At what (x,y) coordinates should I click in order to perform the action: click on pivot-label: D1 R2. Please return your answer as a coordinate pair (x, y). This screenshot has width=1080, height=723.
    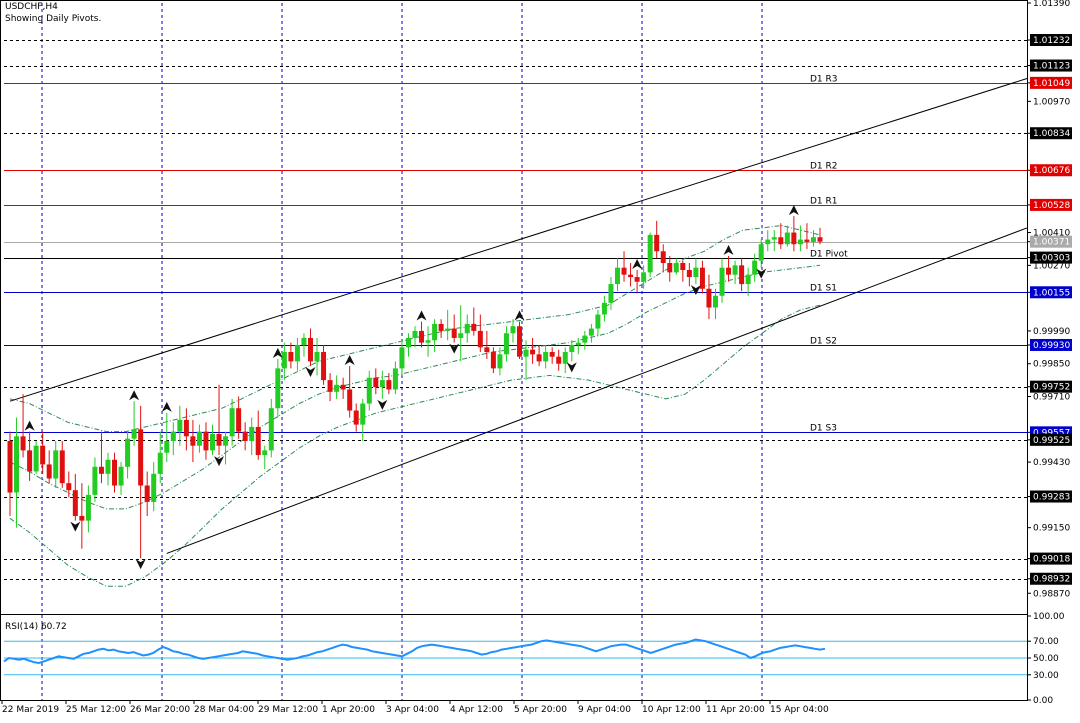
    Looking at the image, I should click on (824, 167).